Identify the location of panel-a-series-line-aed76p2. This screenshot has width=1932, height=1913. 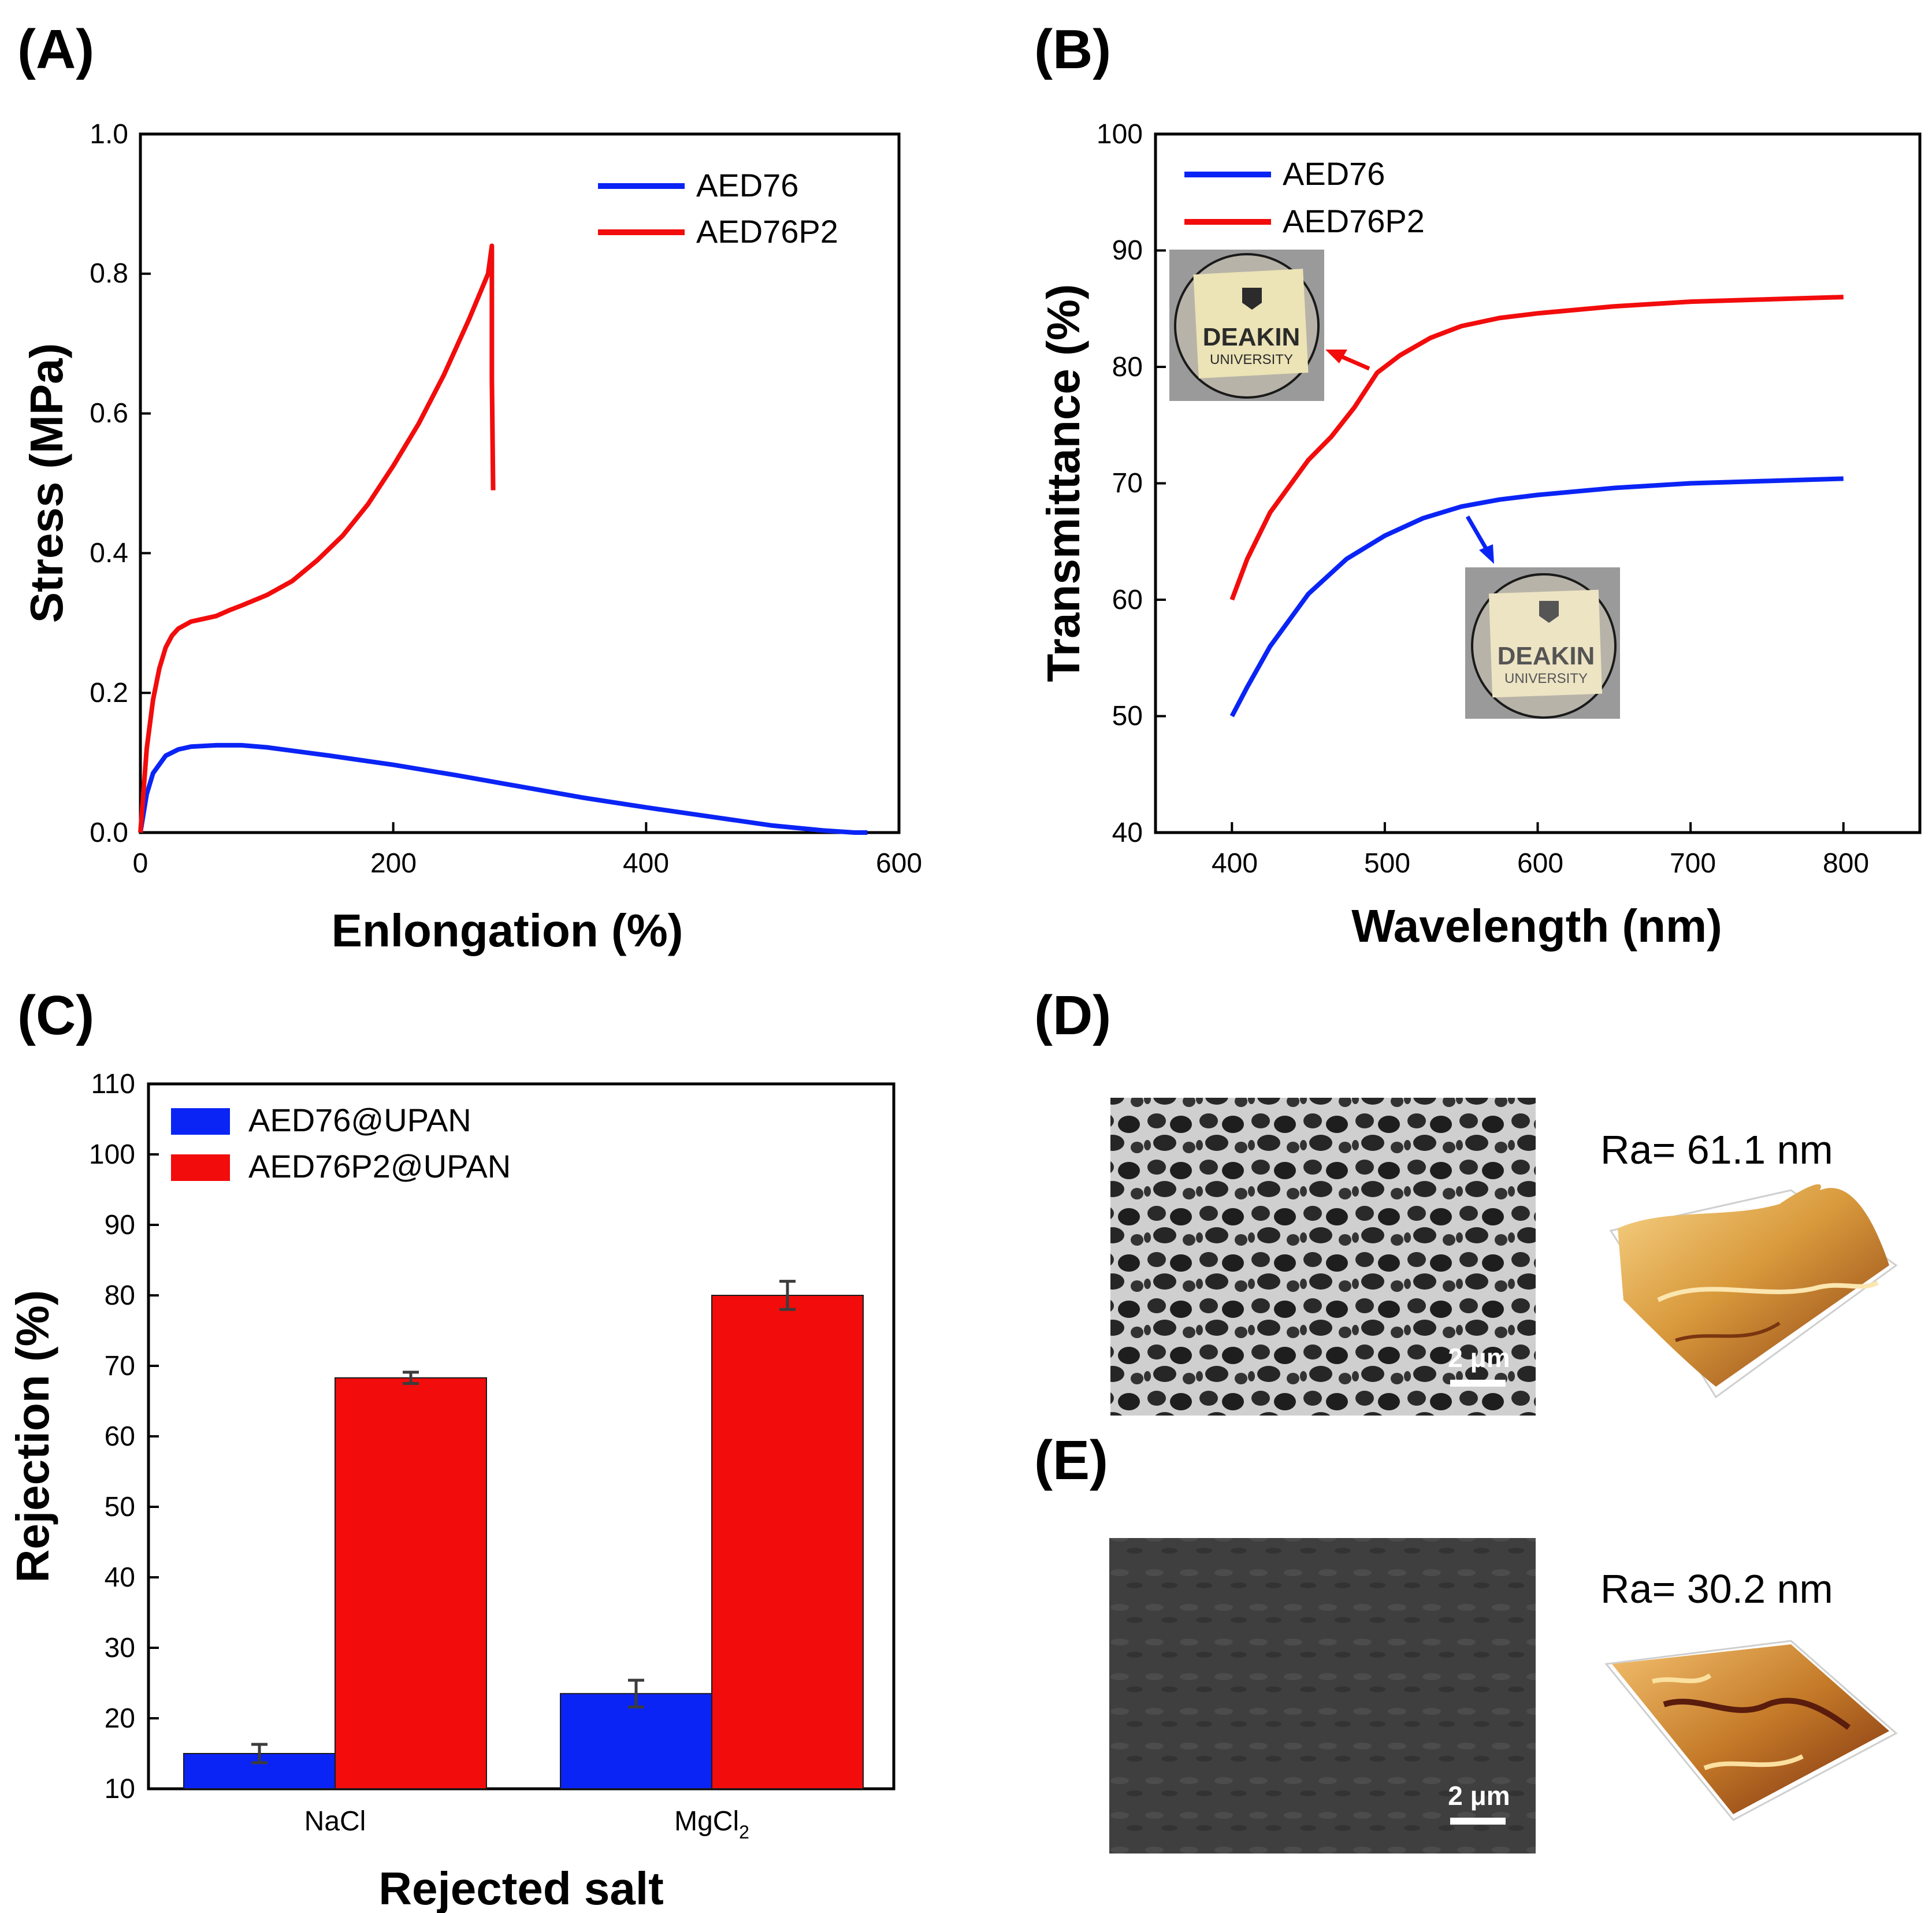
(317, 538).